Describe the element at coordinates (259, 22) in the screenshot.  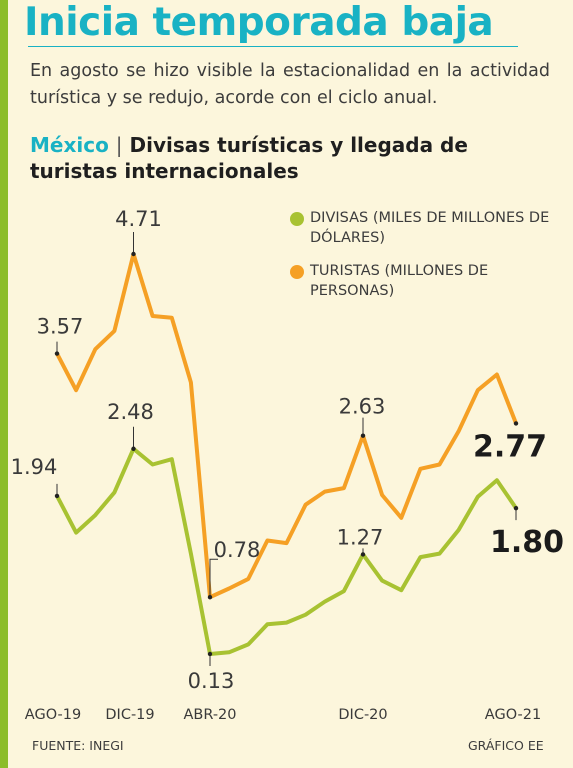
I see `page-title: Inicia temporada baja` at that location.